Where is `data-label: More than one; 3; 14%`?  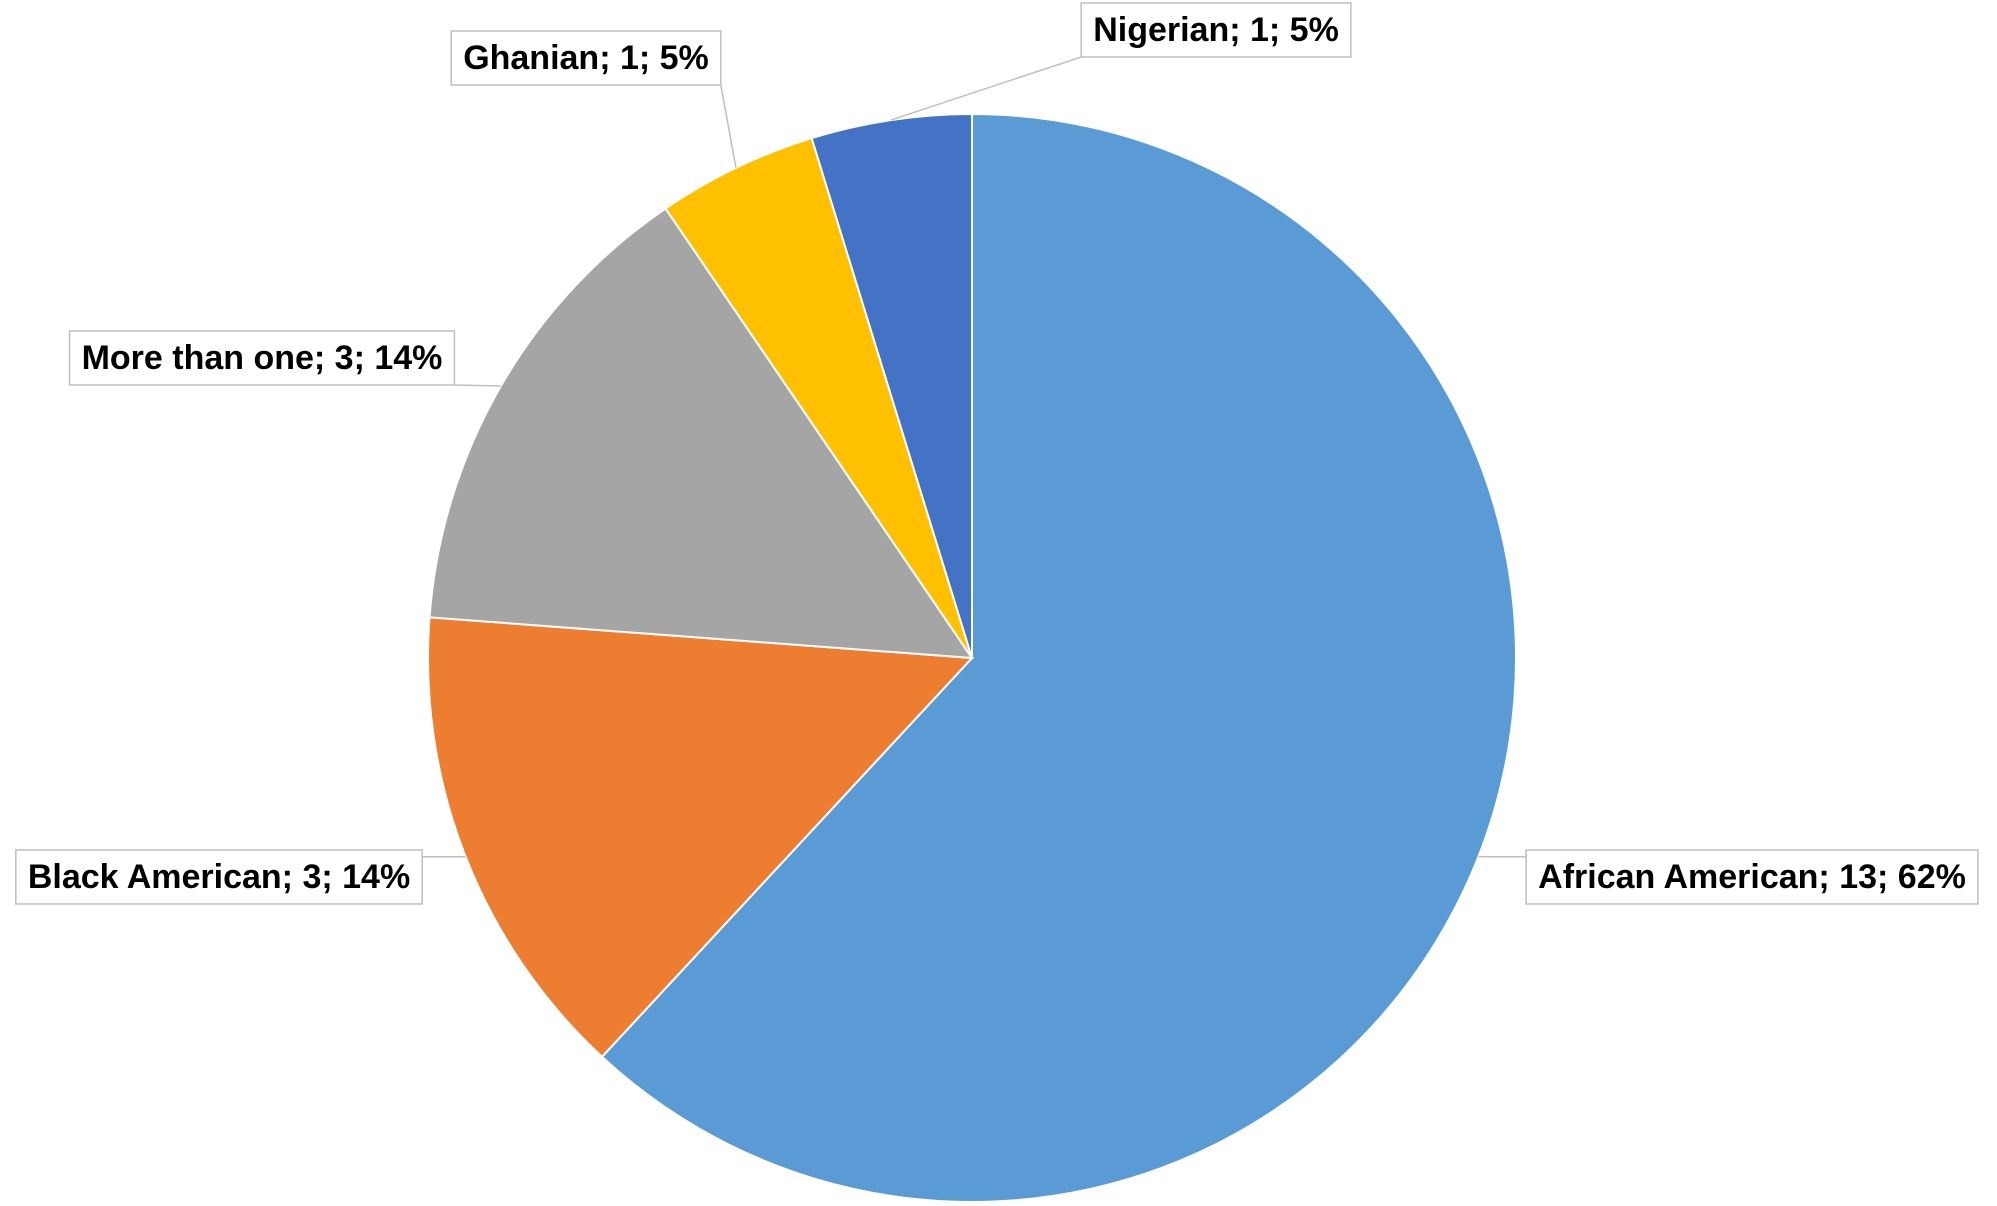
data-label: More than one; 3; 14% is located at coordinates (262, 358).